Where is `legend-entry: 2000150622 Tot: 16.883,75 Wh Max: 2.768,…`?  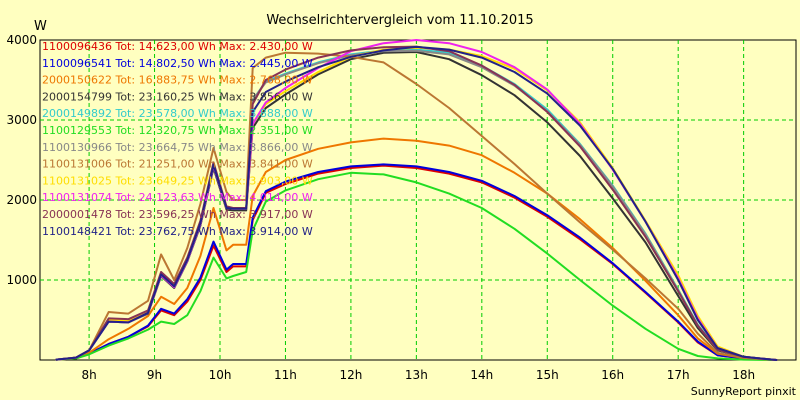
legend-entry: 2000150622 Tot: 16.883,75 Wh Max: 2.768,… is located at coordinates (177, 80).